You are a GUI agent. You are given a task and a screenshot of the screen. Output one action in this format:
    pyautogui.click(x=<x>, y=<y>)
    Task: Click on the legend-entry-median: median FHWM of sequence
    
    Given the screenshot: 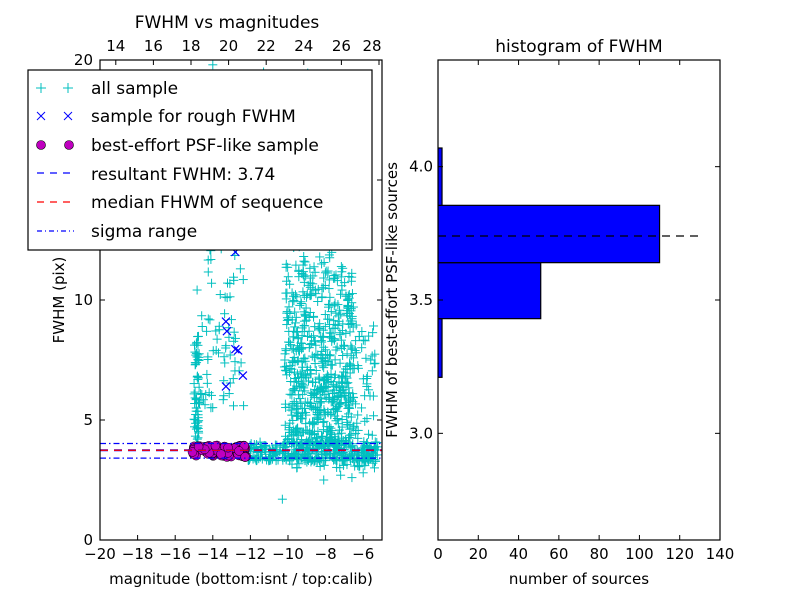 What is the action you would take?
    pyautogui.click(x=180, y=203)
    